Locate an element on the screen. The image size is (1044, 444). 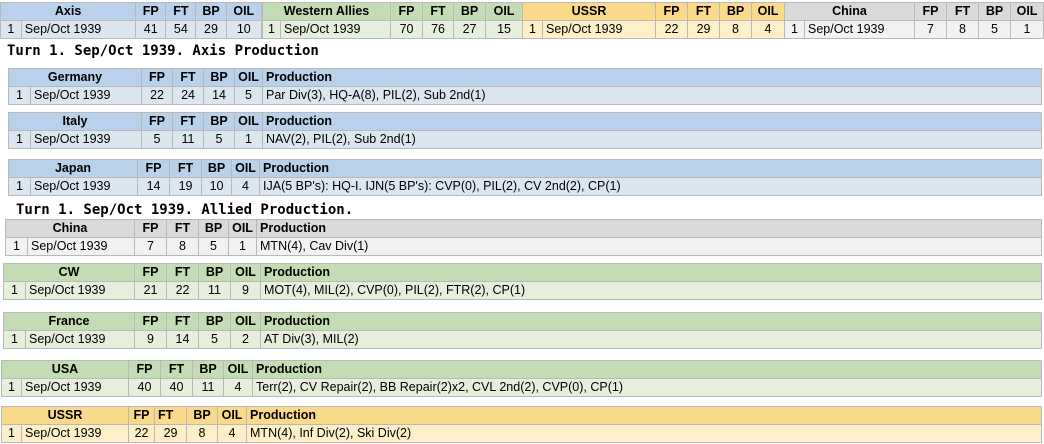
production-cell: Par Div(3), HQ-A(8), PIL(2), Sub 2nd(1) is located at coordinates (652, 95).